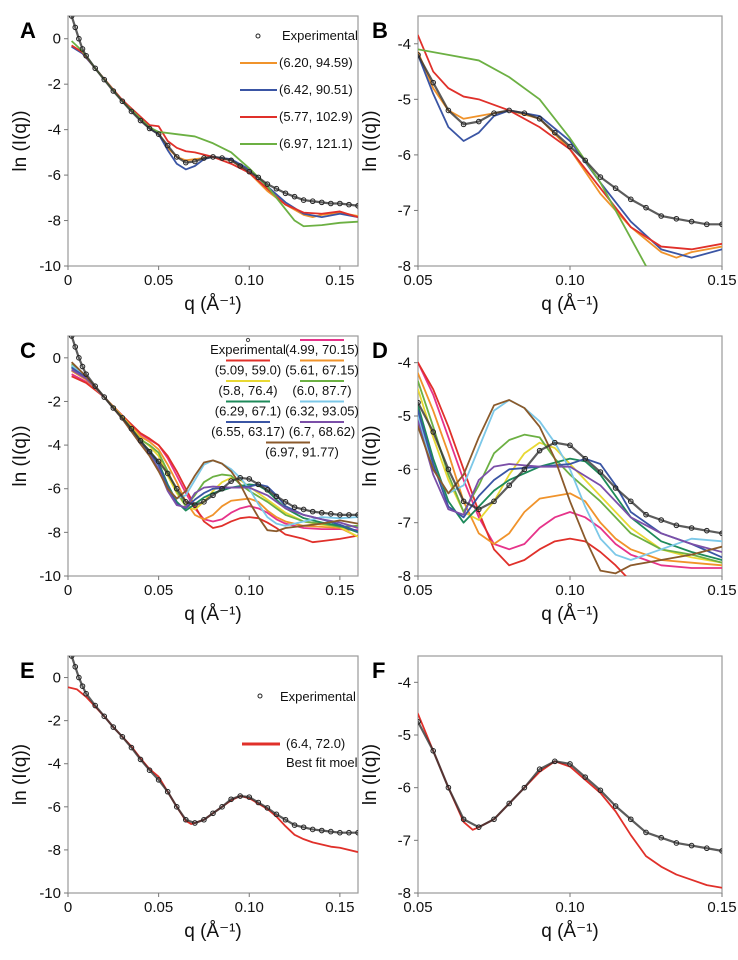 The image size is (738, 960). What do you see at coordinates (28, 30) in the screenshot?
I see `panel-label: A` at bounding box center [28, 30].